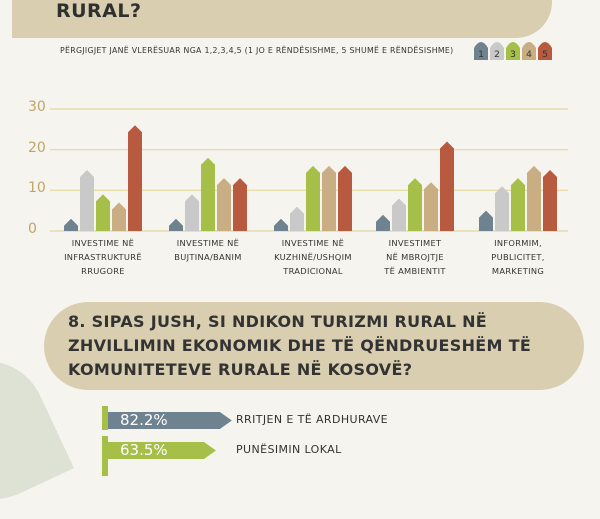  Describe the element at coordinates (103, 257) in the screenshot. I see `category-label: INVESTIME NË INFRASTRUKTURË RRUGORE` at that location.